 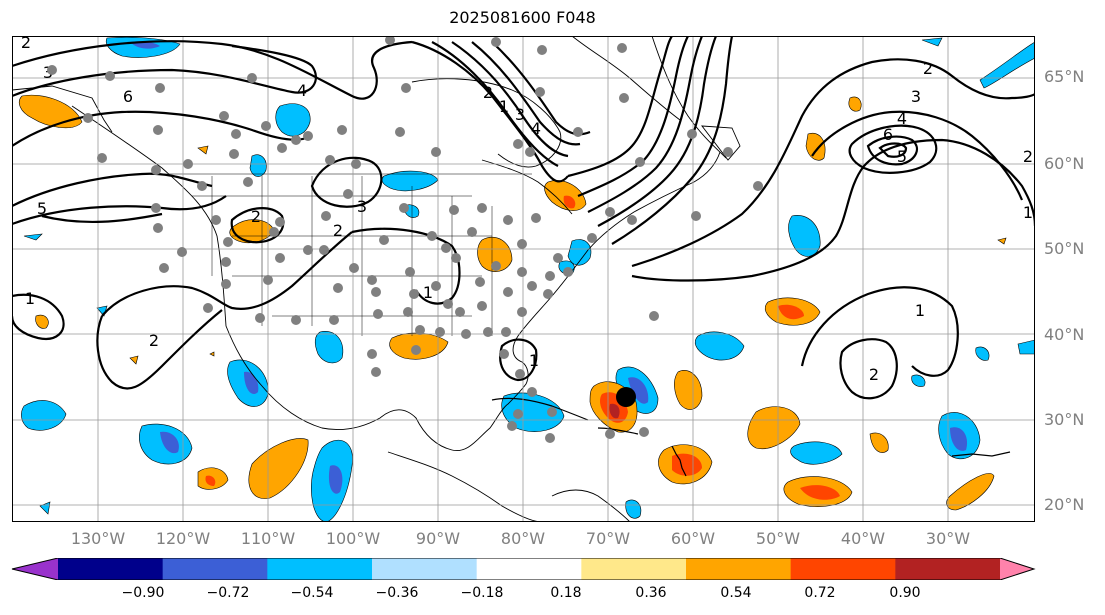 What do you see at coordinates (143, 593) in the screenshot?
I see `colorbar-tick-label: −0.90` at bounding box center [143, 593].